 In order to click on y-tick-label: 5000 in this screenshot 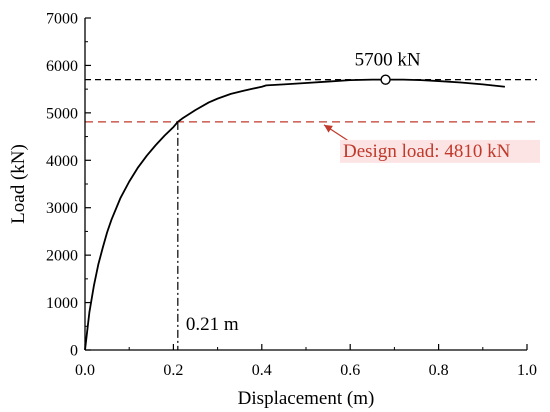, I will do `click(62, 113)`.